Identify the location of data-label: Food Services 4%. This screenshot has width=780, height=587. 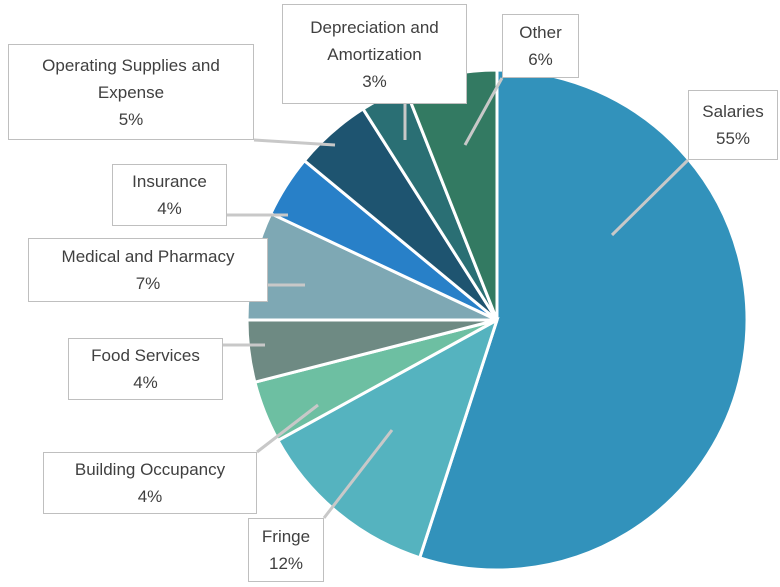
(145, 369).